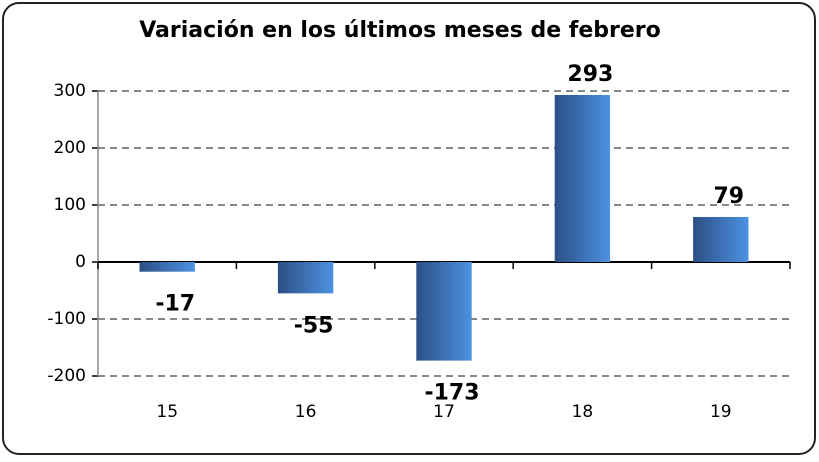 The image size is (819, 462). I want to click on data-label: -17, so click(175, 304).